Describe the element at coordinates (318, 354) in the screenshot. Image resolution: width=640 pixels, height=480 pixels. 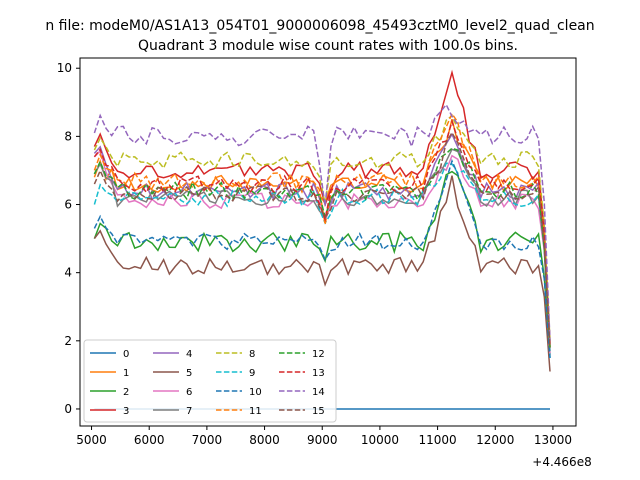
I see `legend-label: 12` at that location.